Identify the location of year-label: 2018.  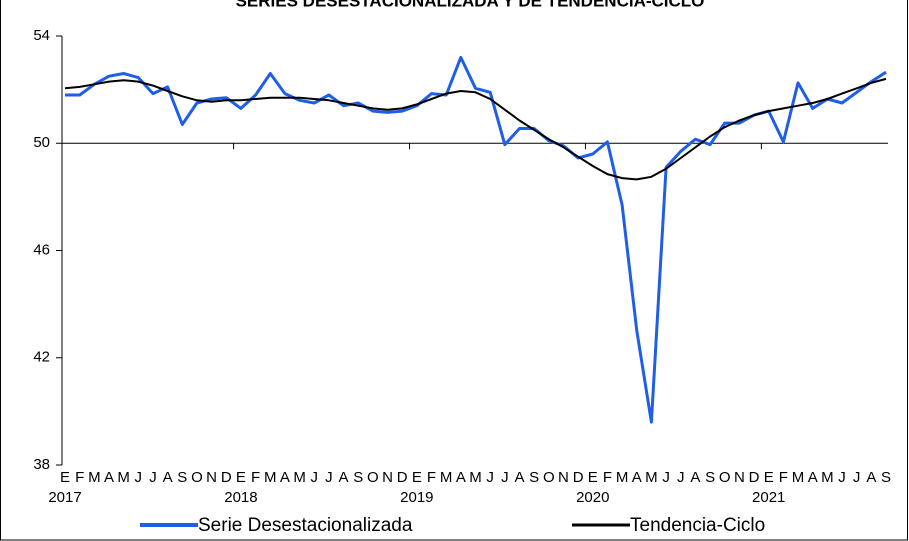
(240, 497).